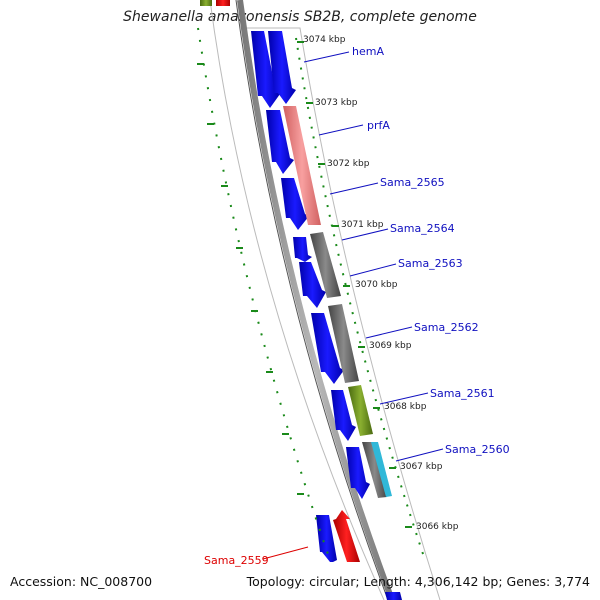 The image size is (600, 600). Describe the element at coordinates (223, 3) in the screenshot. I see `feature-red` at that location.